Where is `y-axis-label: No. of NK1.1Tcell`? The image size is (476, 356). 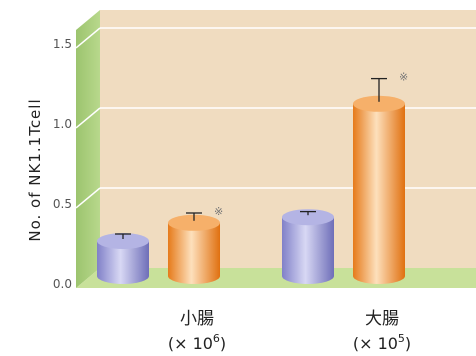
y-axis-label: No. of NK1.1Tcell is located at coordinates (35, 169).